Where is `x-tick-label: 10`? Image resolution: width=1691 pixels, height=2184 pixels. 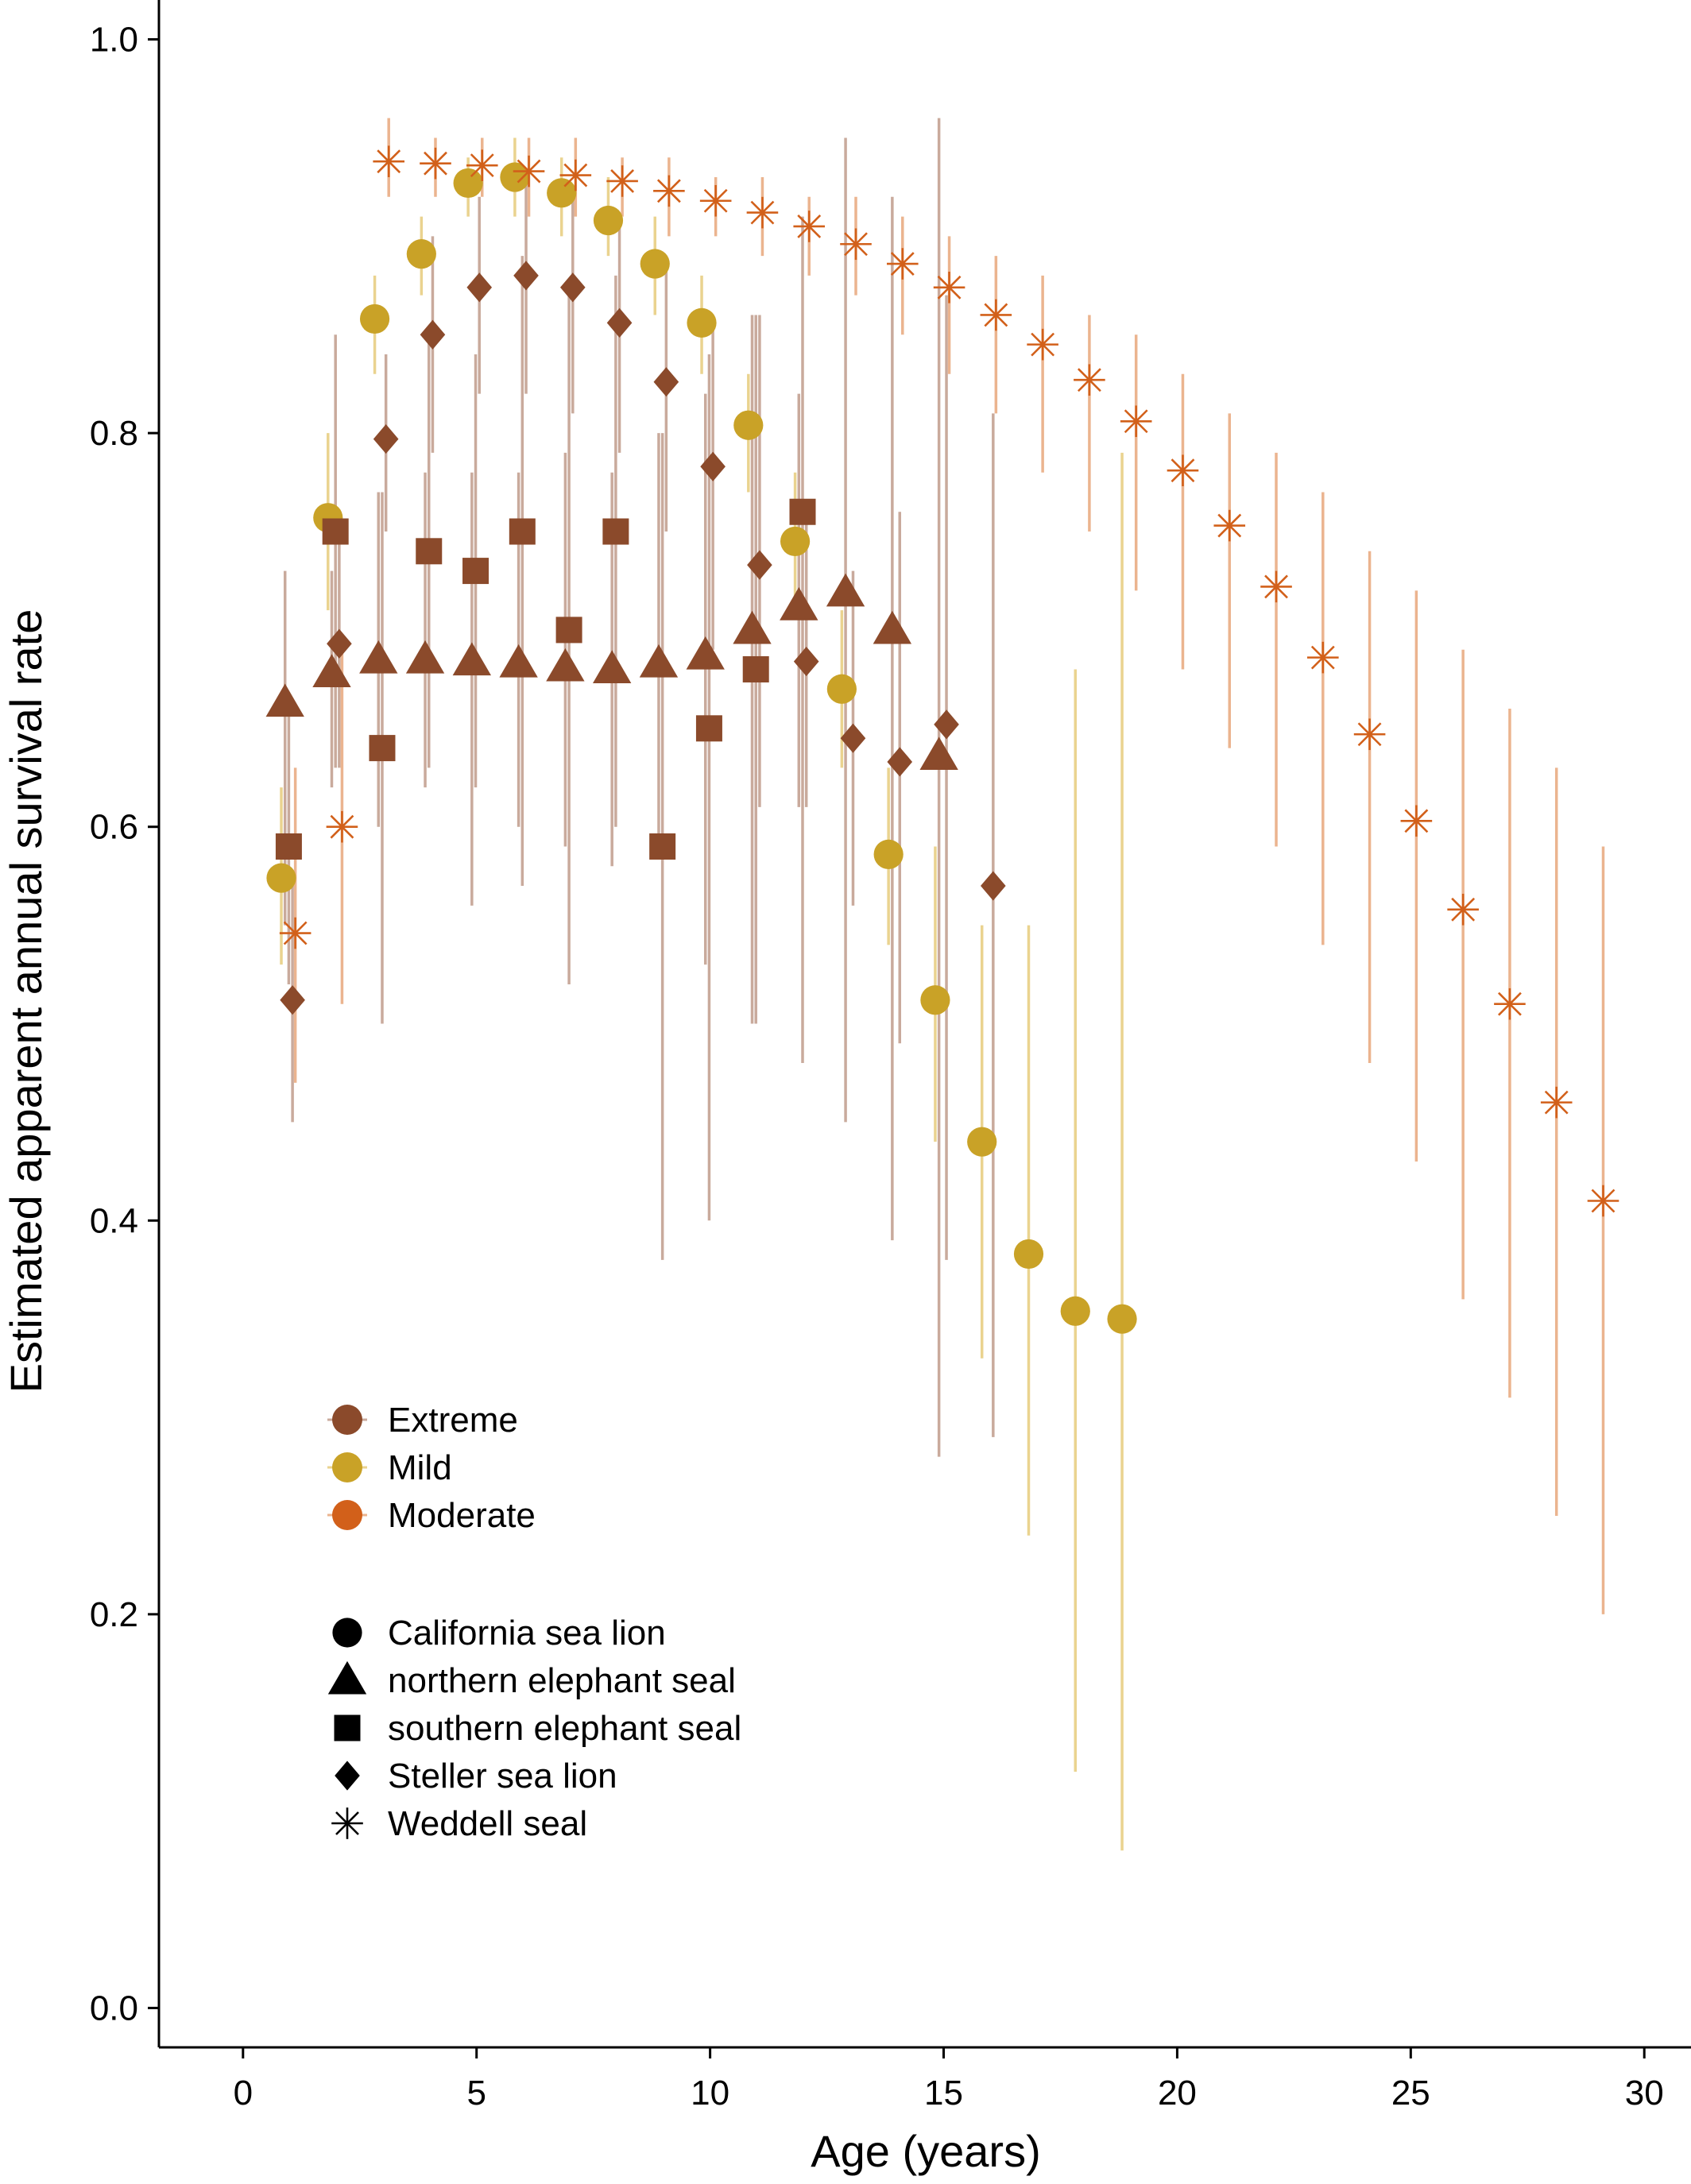 x-tick-label: 10 is located at coordinates (710, 2093).